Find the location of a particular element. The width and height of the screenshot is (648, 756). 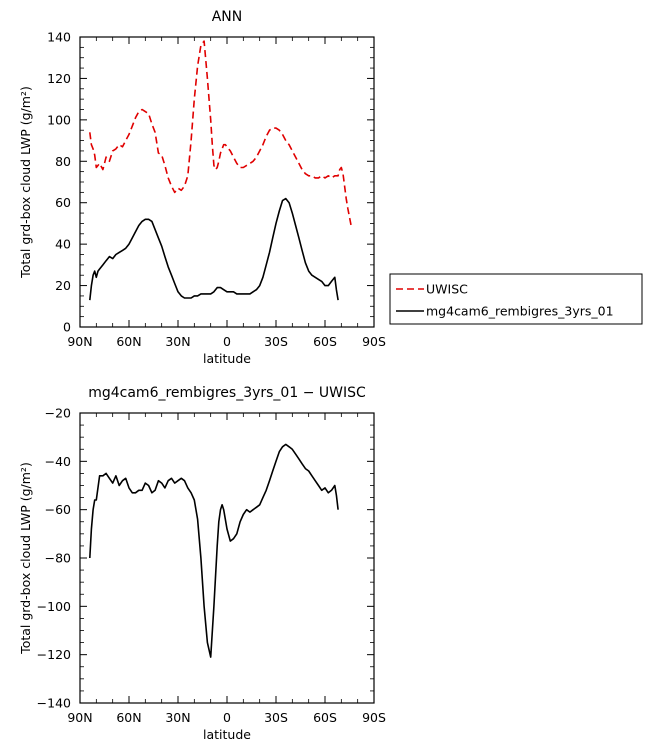

y-tick-label: −20 is located at coordinates (58, 413).